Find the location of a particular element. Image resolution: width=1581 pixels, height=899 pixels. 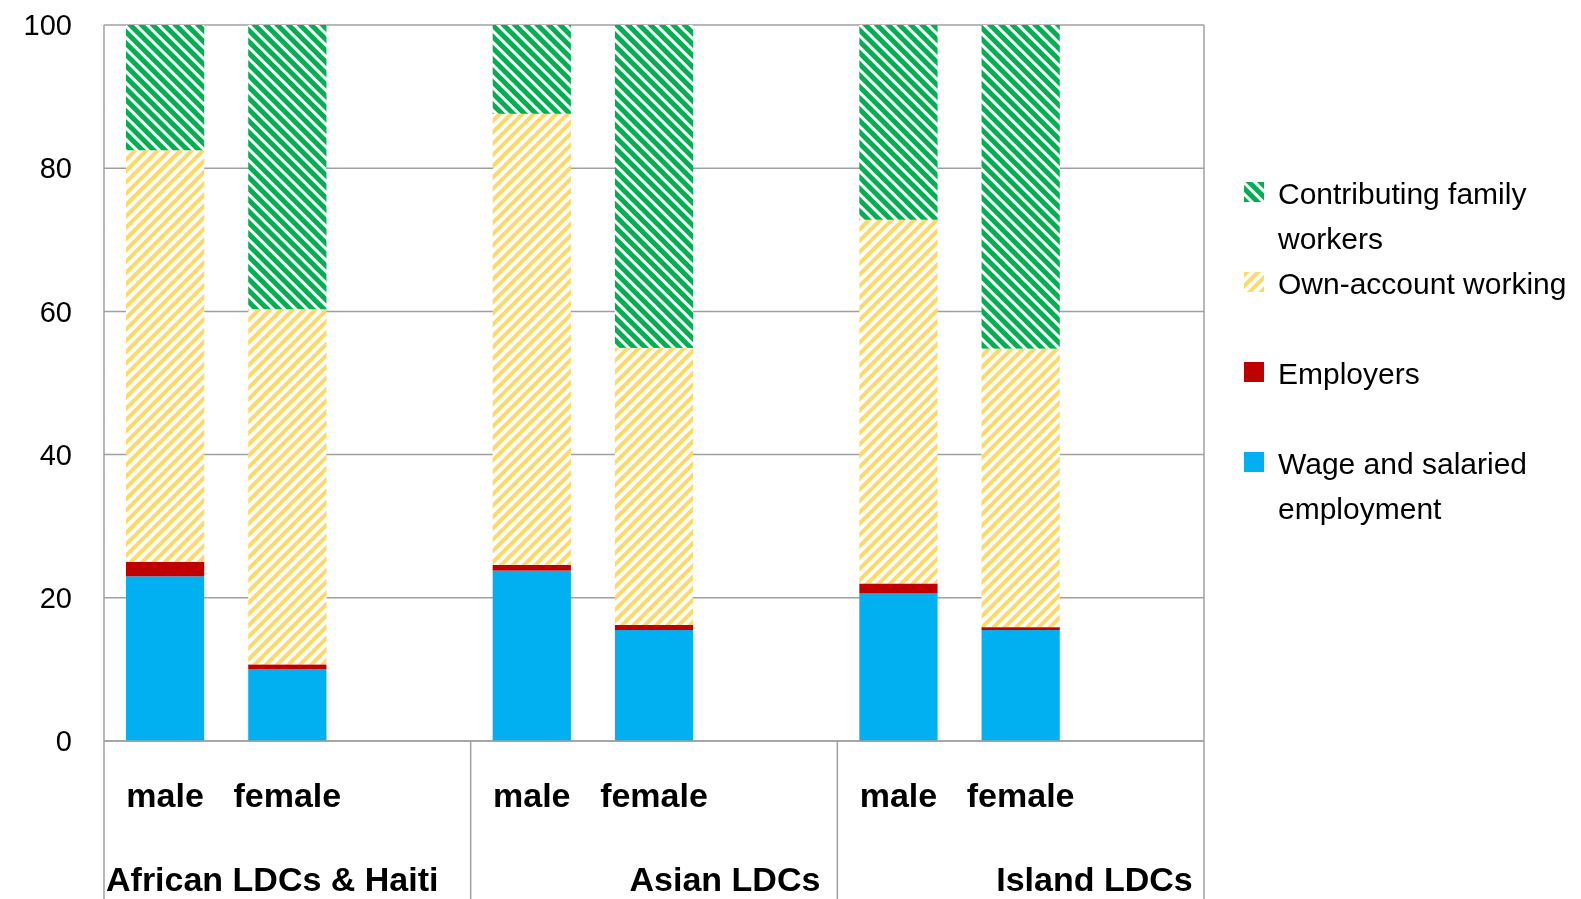

legend-label: Wage and salaried employment is located at coordinates (1403, 485).